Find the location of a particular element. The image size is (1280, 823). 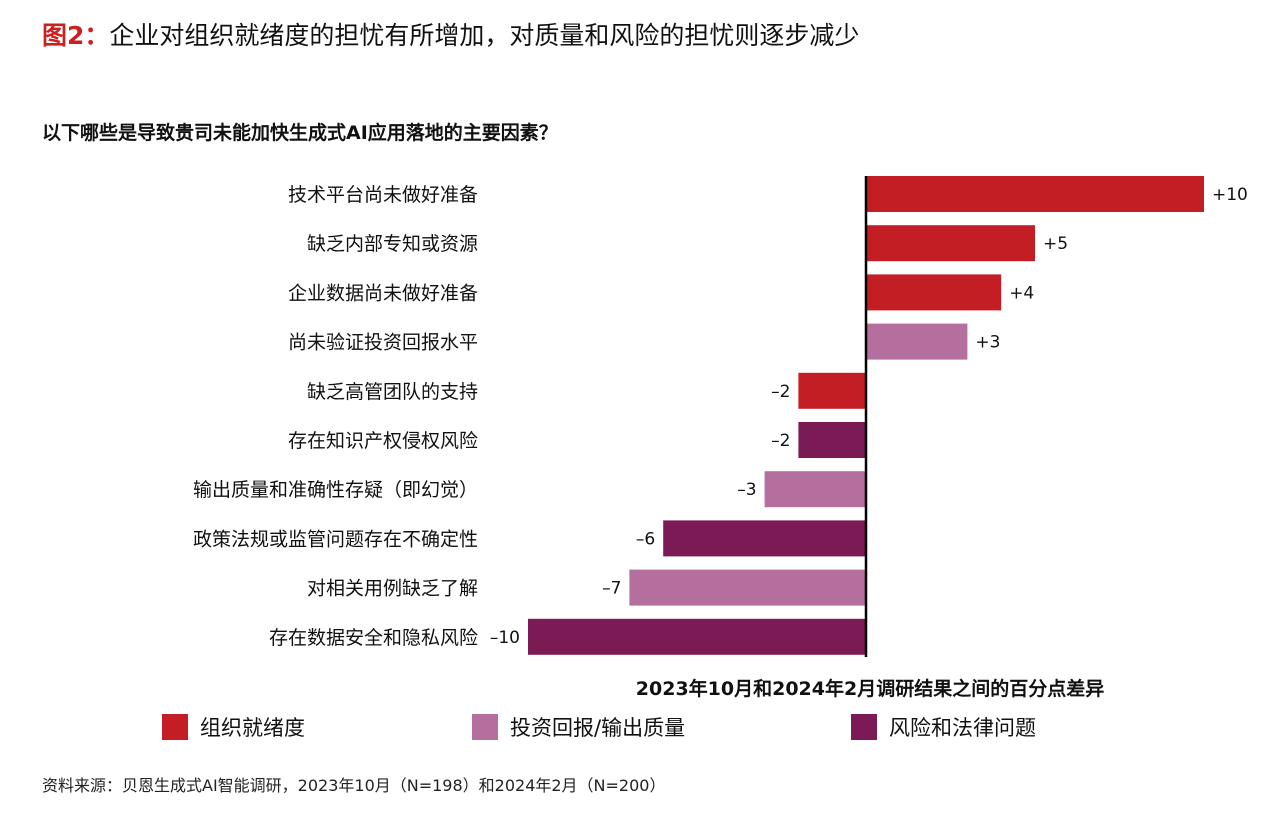

figure-number: 图2： is located at coordinates (76, 35).